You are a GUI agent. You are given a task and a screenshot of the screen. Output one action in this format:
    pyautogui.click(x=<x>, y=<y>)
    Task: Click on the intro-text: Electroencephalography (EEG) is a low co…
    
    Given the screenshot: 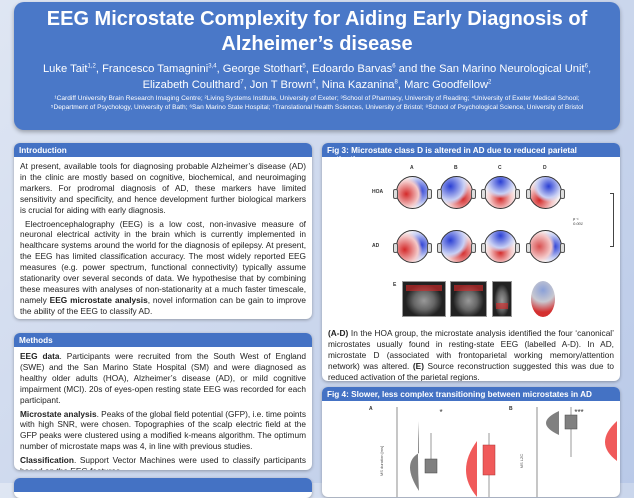 What is the action you would take?
    pyautogui.click(x=163, y=261)
    